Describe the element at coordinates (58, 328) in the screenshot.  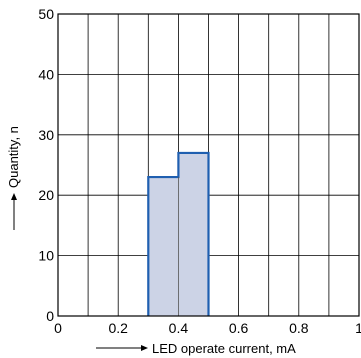
I see `x-tick-label: 0` at that location.